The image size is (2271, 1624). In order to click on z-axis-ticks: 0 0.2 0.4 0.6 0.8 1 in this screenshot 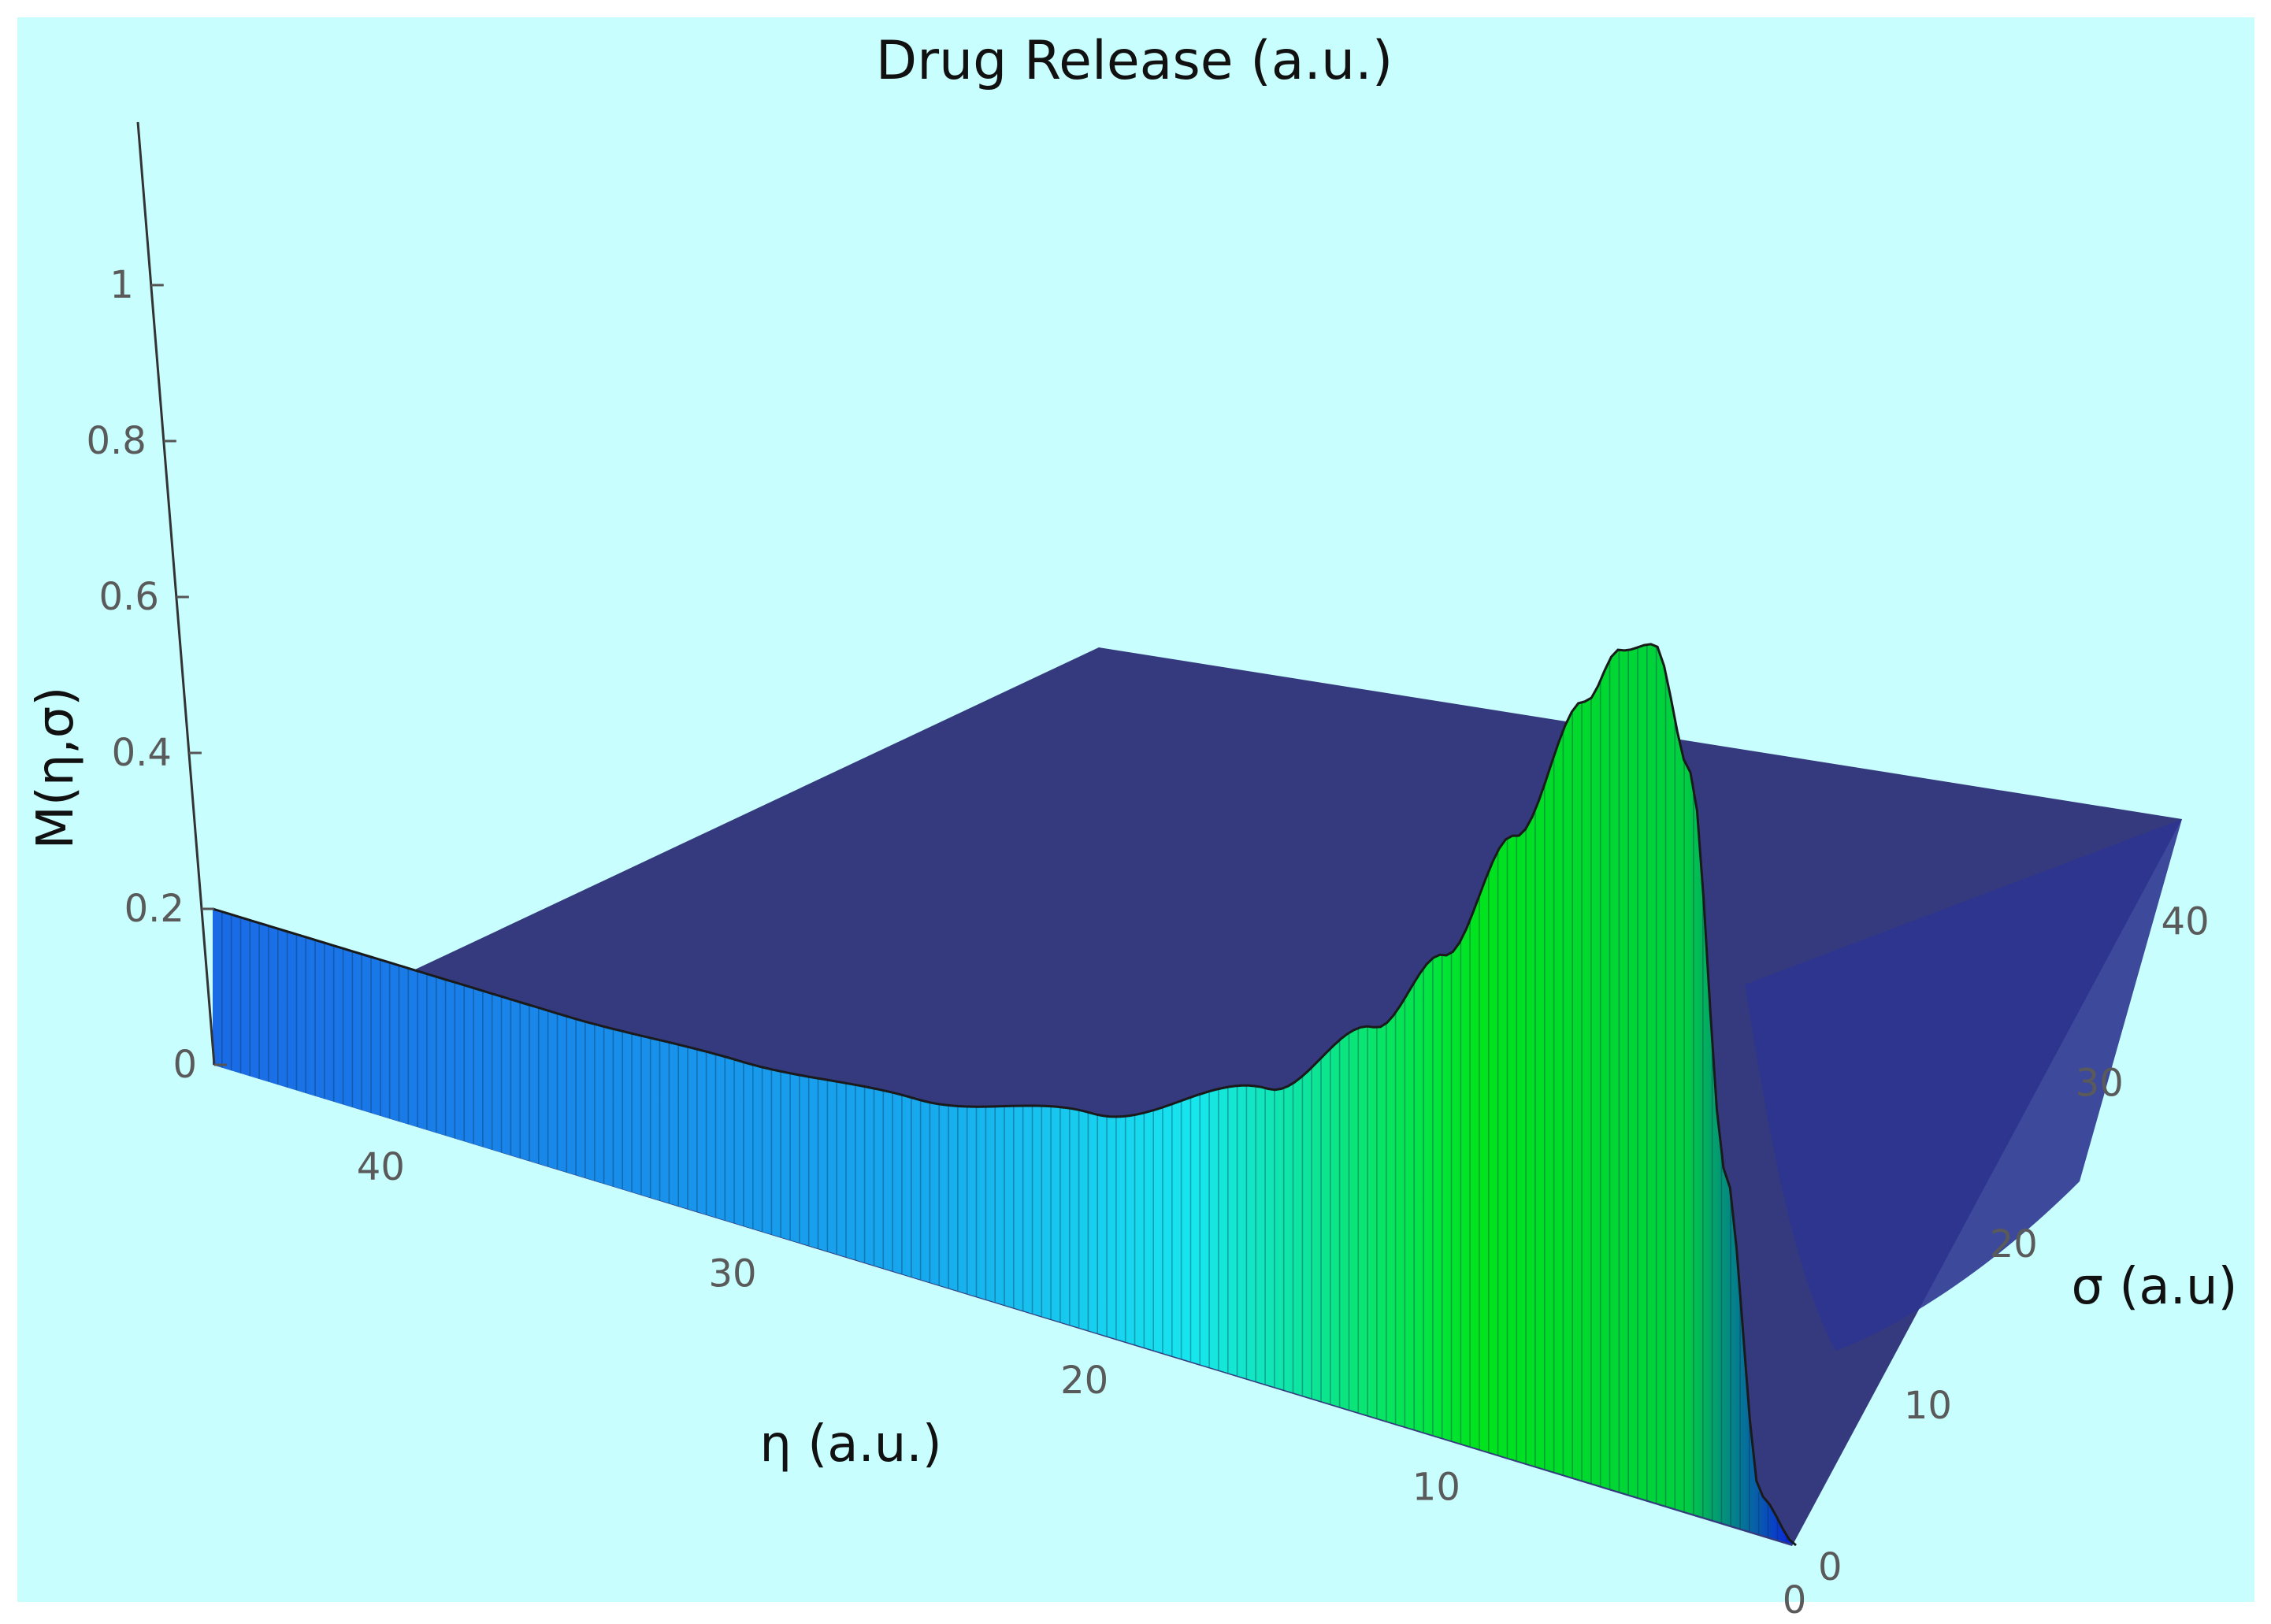, I will do `click(157, 675)`.